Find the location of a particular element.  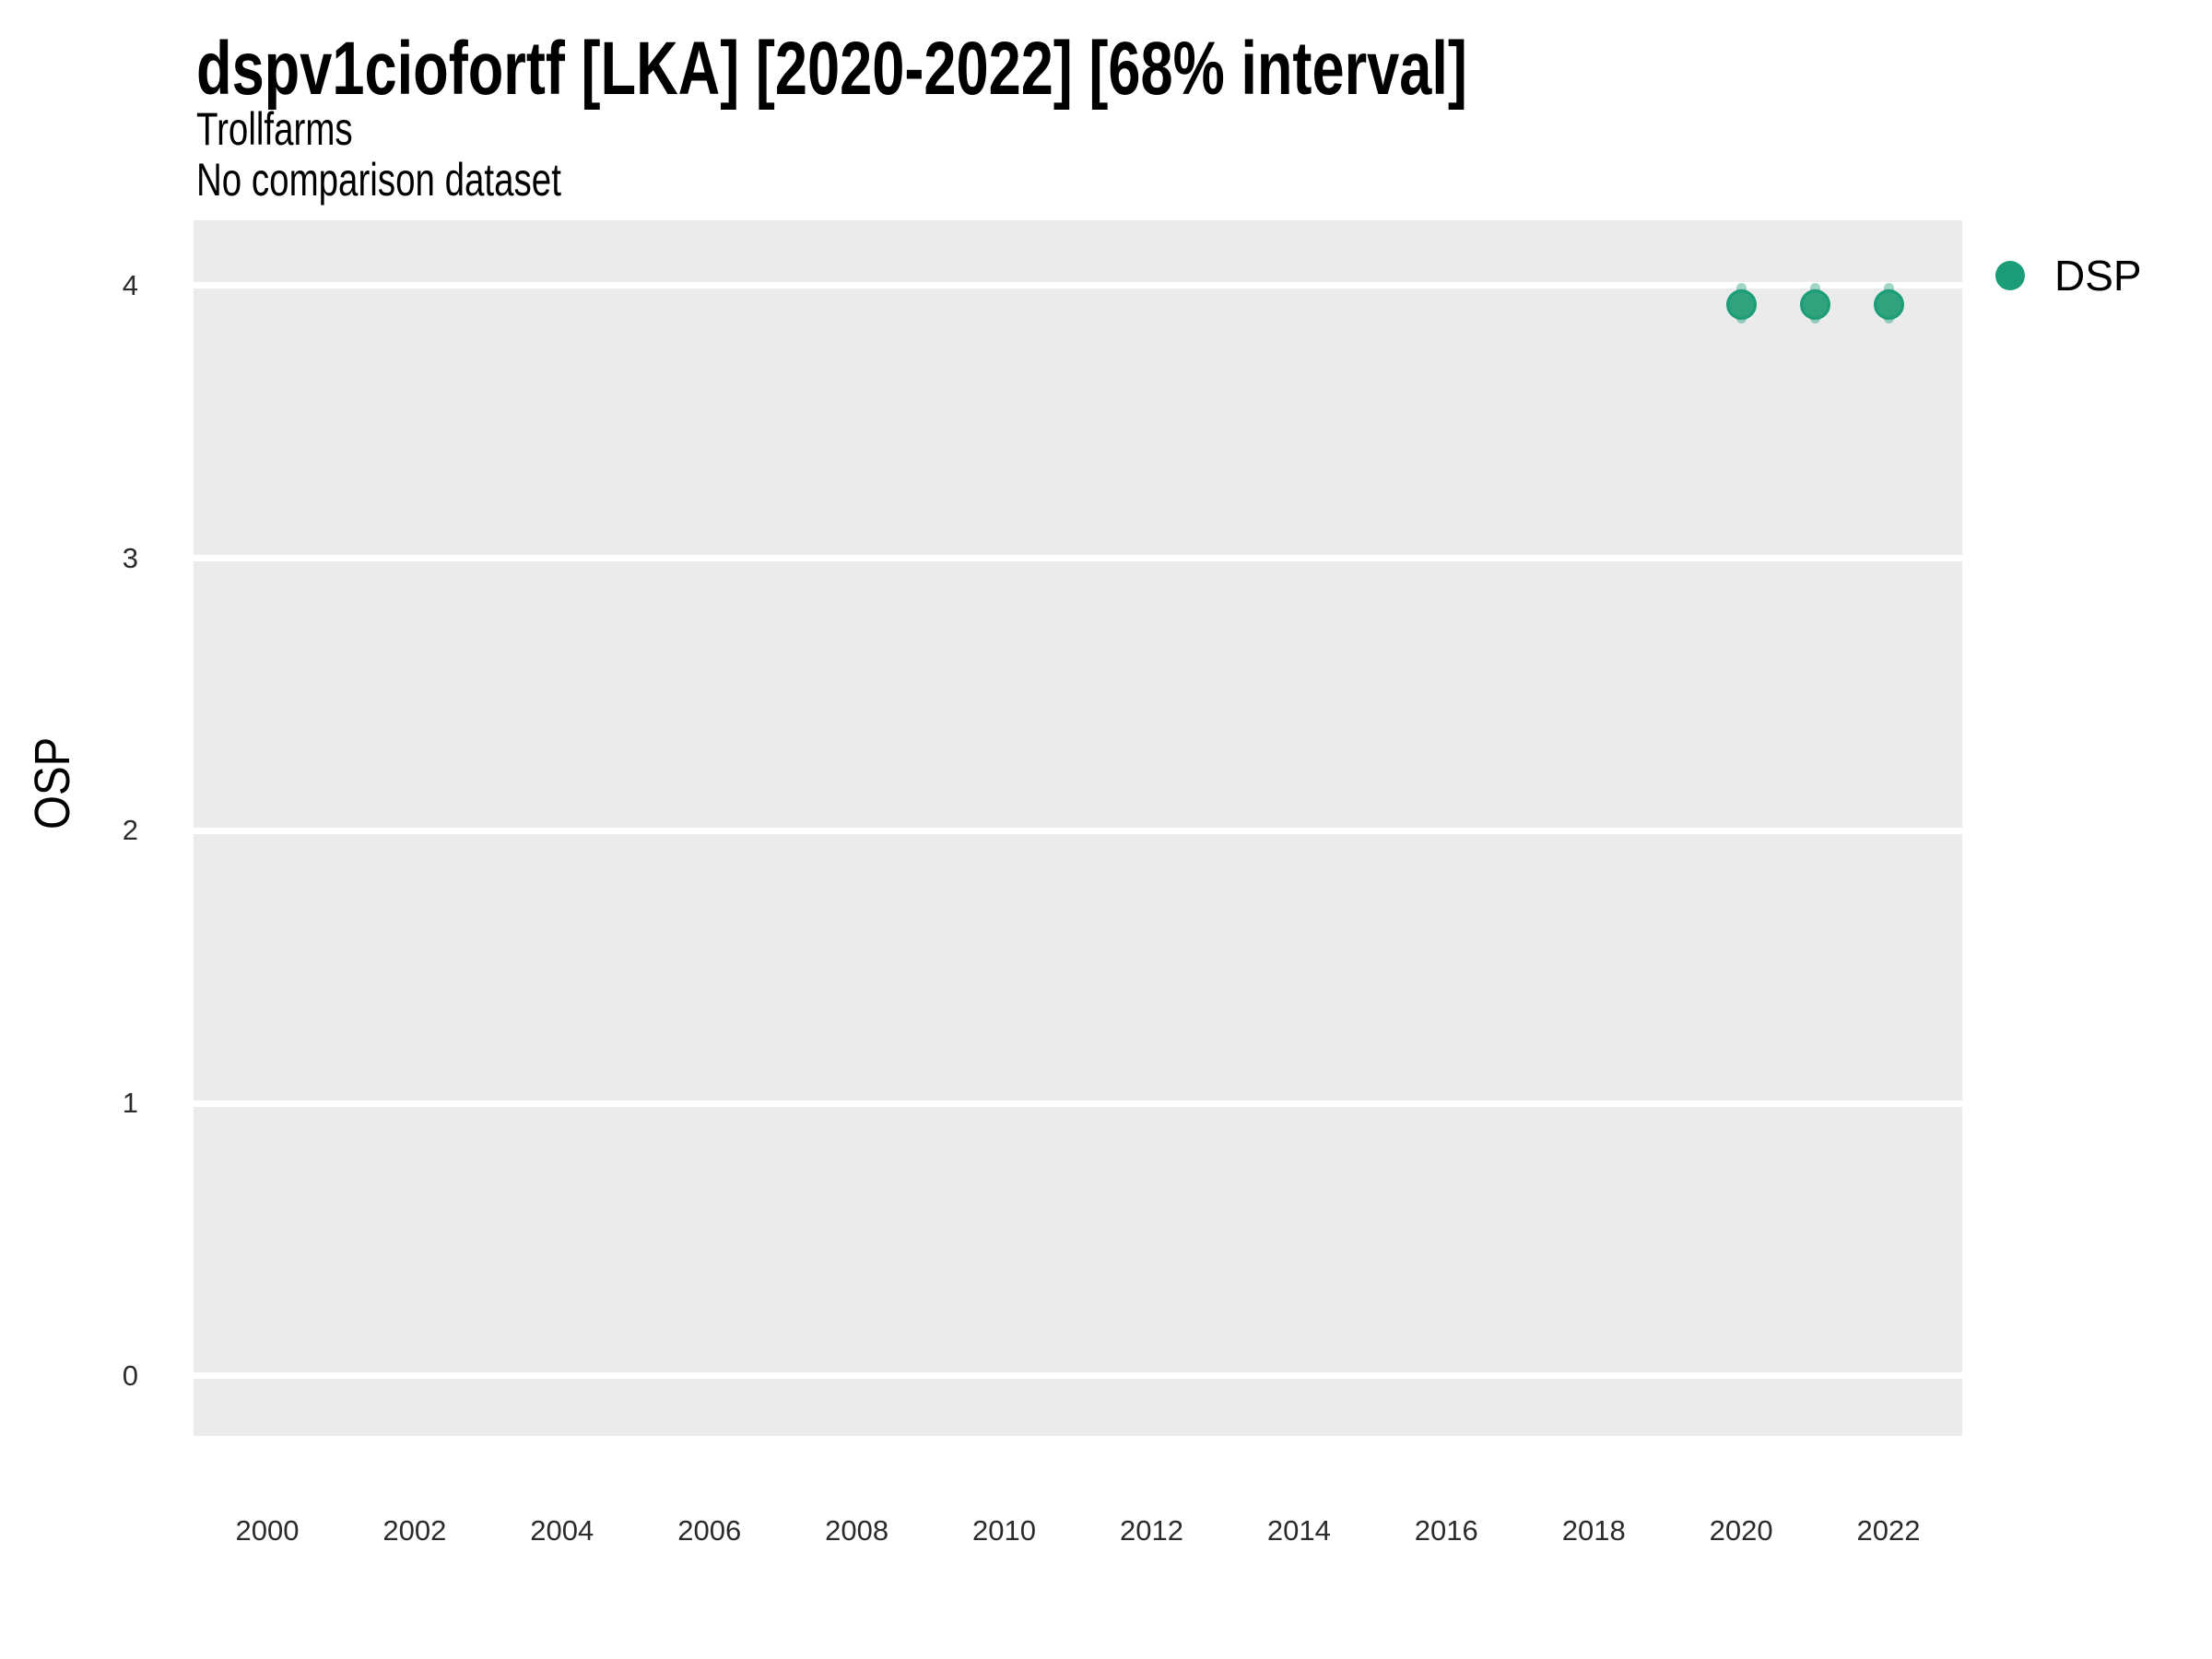

legend-key-dot-icon is located at coordinates (2010, 275).